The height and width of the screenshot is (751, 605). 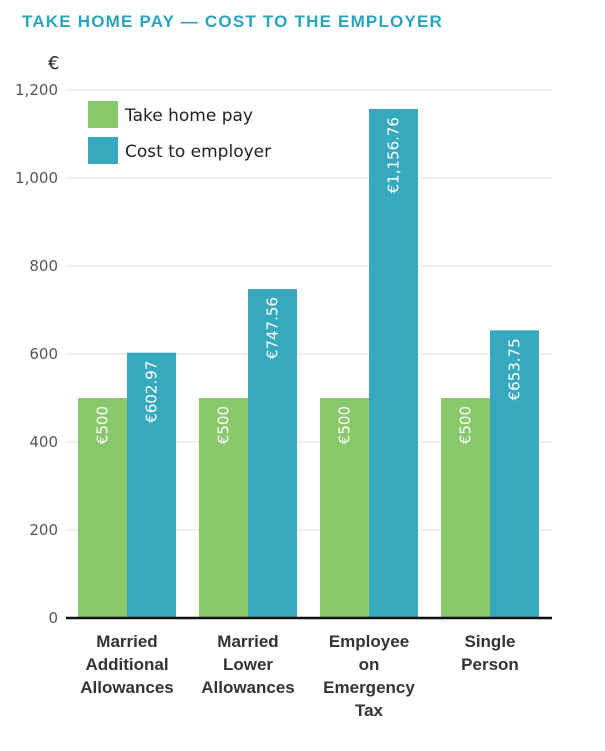 What do you see at coordinates (36, 178) in the screenshot?
I see `y-tick-label: 1,000` at bounding box center [36, 178].